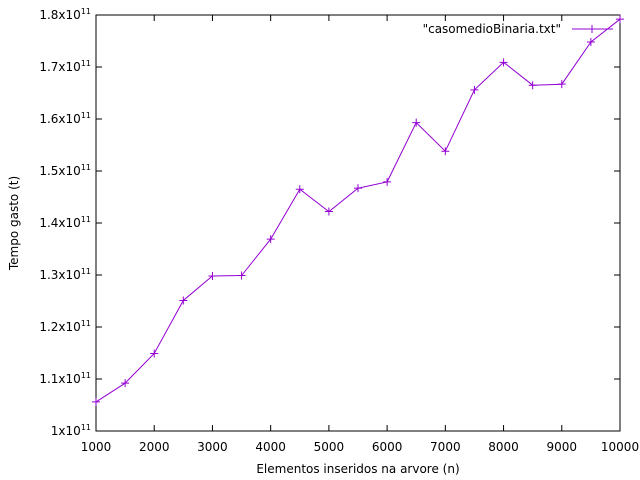 The image size is (640, 480). I want to click on x-tick-label: 4000, so click(270, 447).